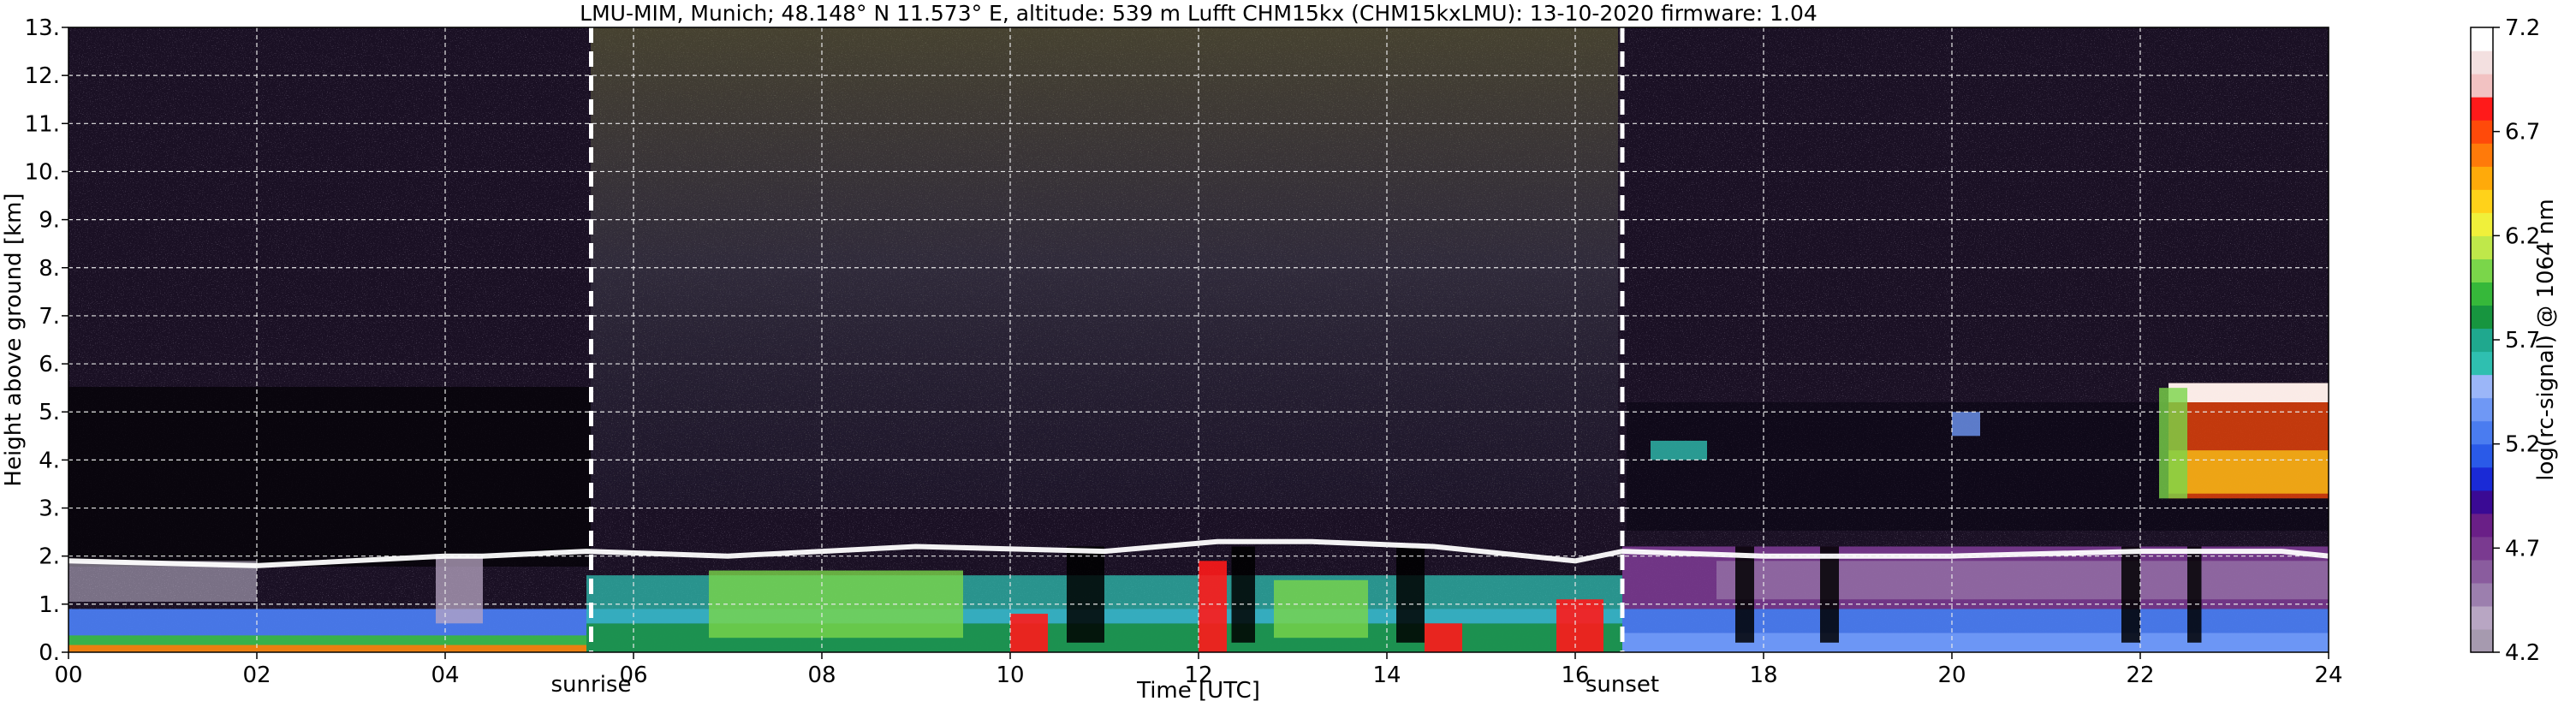  Describe the element at coordinates (49, 509) in the screenshot. I see `y-tick-label: 3.` at that location.